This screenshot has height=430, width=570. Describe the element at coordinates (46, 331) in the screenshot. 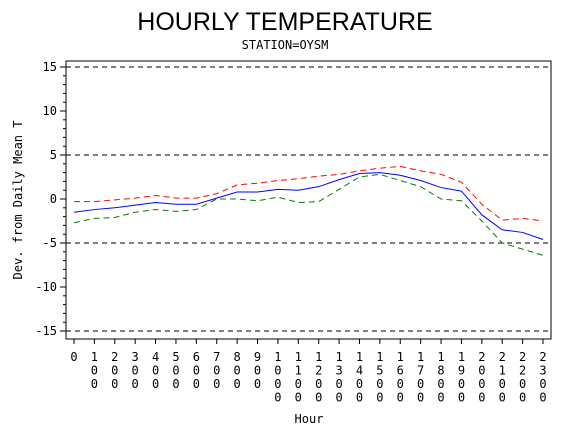

I see `y-tick-label: -15` at that location.